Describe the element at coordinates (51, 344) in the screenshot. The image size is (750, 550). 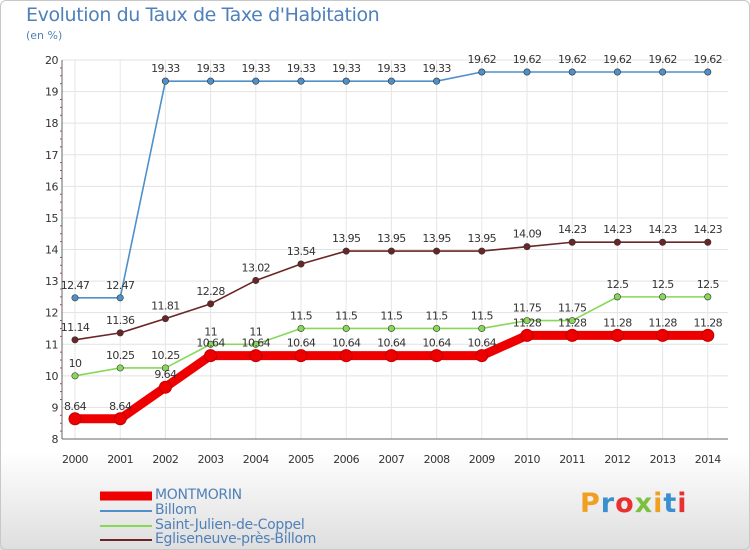
I see `y-tick-label: 11` at that location.